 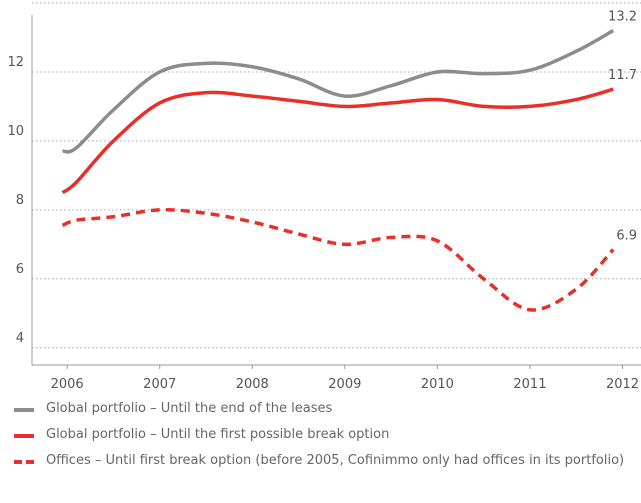 What do you see at coordinates (20, 269) in the screenshot?
I see `y-tick-label: 6` at bounding box center [20, 269].